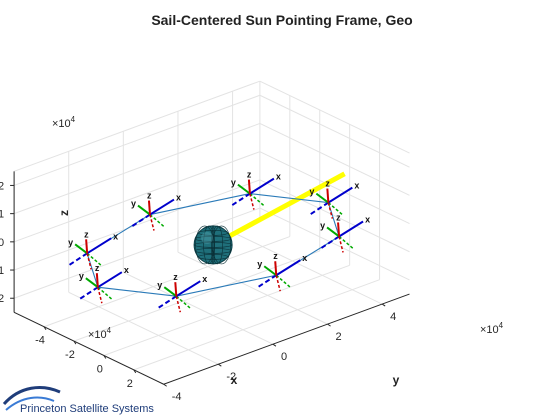 The image size is (560, 420). What do you see at coordinates (284, 357) in the screenshot?
I see `y-tick-label: 0` at bounding box center [284, 357].